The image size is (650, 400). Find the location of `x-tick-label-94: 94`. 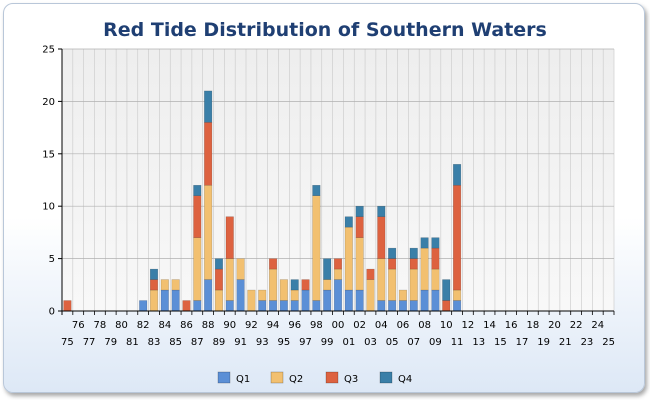

x-tick-label-94: 94 is located at coordinates (273, 325).